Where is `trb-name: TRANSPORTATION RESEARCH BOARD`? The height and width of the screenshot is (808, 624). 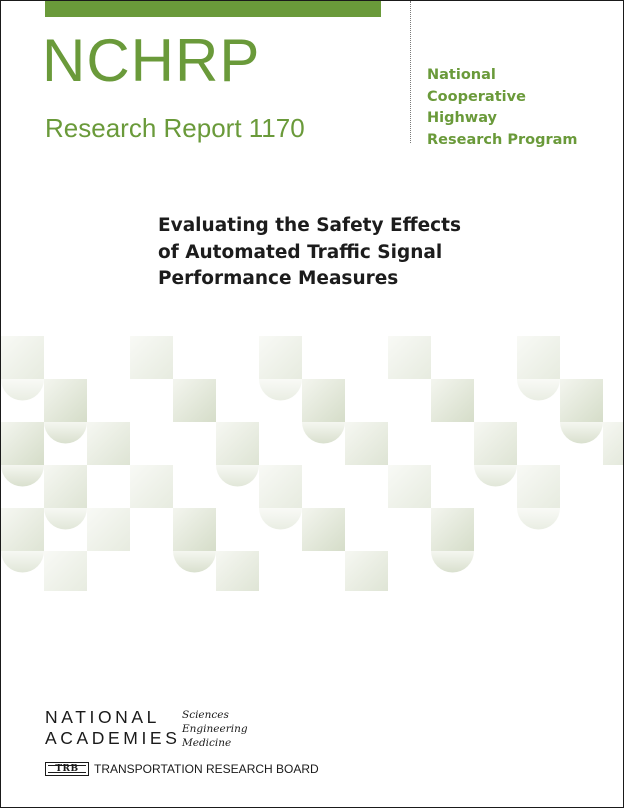 trb-name: TRANSPORTATION RESEARCH BOARD is located at coordinates (206, 769).